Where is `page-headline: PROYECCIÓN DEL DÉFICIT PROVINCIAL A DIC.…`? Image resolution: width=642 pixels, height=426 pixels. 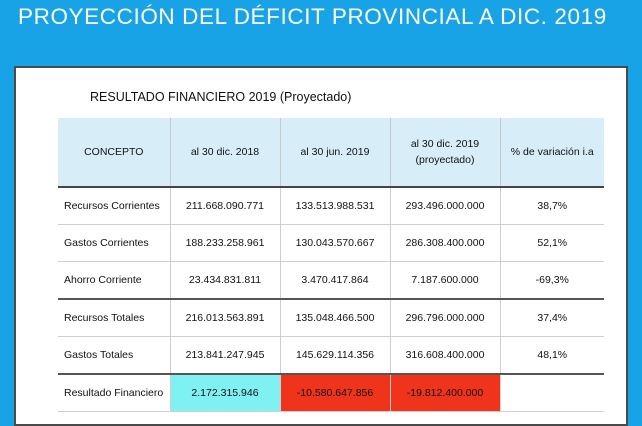
page-headline: PROYECCIÓN DEL DÉFICIT PROVINCIAL A DIC.… is located at coordinates (312, 16).